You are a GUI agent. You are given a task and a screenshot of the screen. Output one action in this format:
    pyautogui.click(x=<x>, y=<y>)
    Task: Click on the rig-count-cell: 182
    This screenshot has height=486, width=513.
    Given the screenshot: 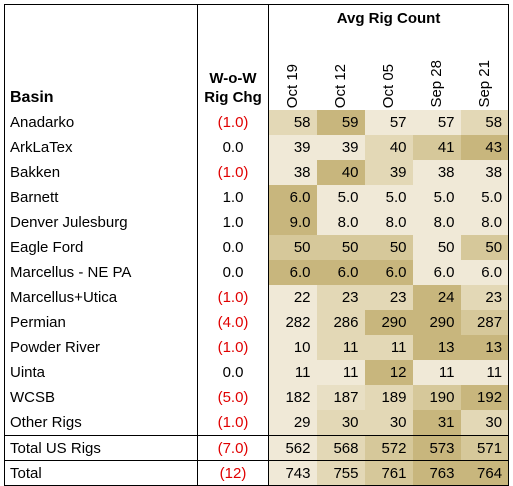 What is the action you would take?
    pyautogui.click(x=292, y=397)
    